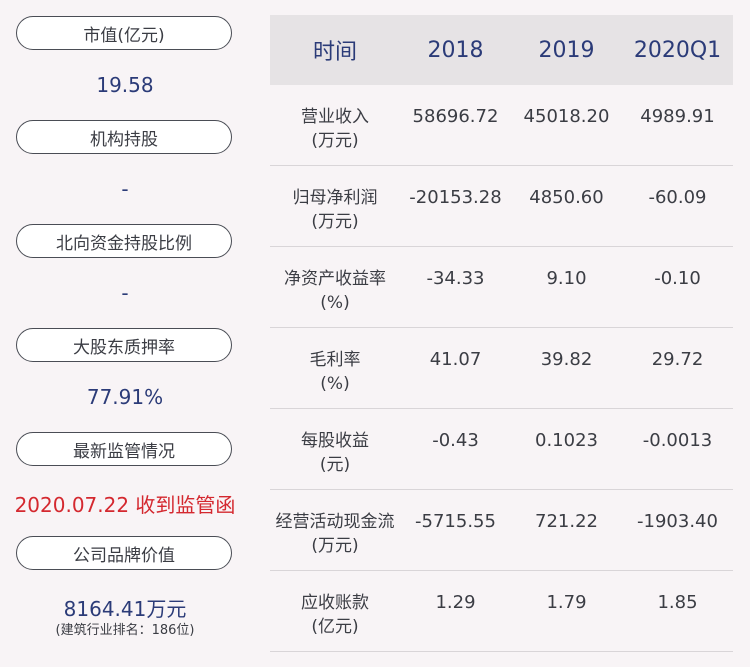  What do you see at coordinates (566, 359) in the screenshot?
I see `table-cell: 39.82` at bounding box center [566, 359].